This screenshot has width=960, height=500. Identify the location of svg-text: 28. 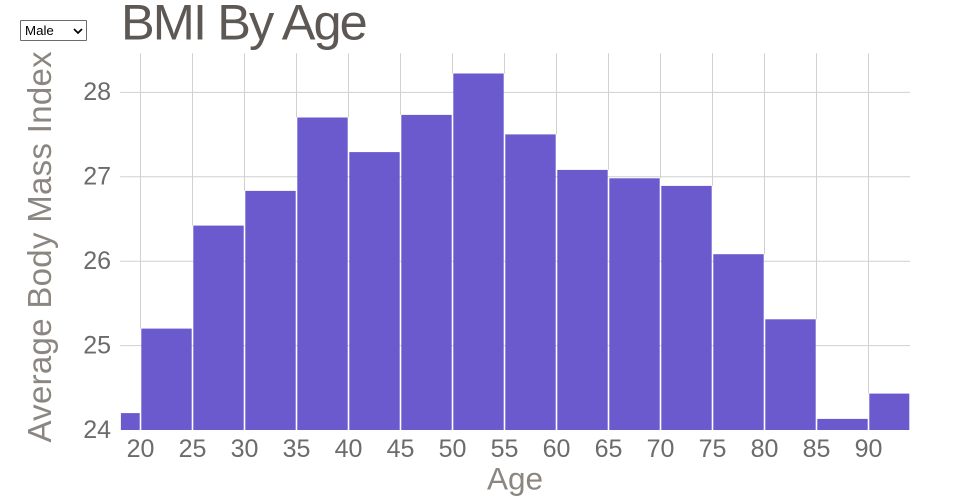
(97, 92).